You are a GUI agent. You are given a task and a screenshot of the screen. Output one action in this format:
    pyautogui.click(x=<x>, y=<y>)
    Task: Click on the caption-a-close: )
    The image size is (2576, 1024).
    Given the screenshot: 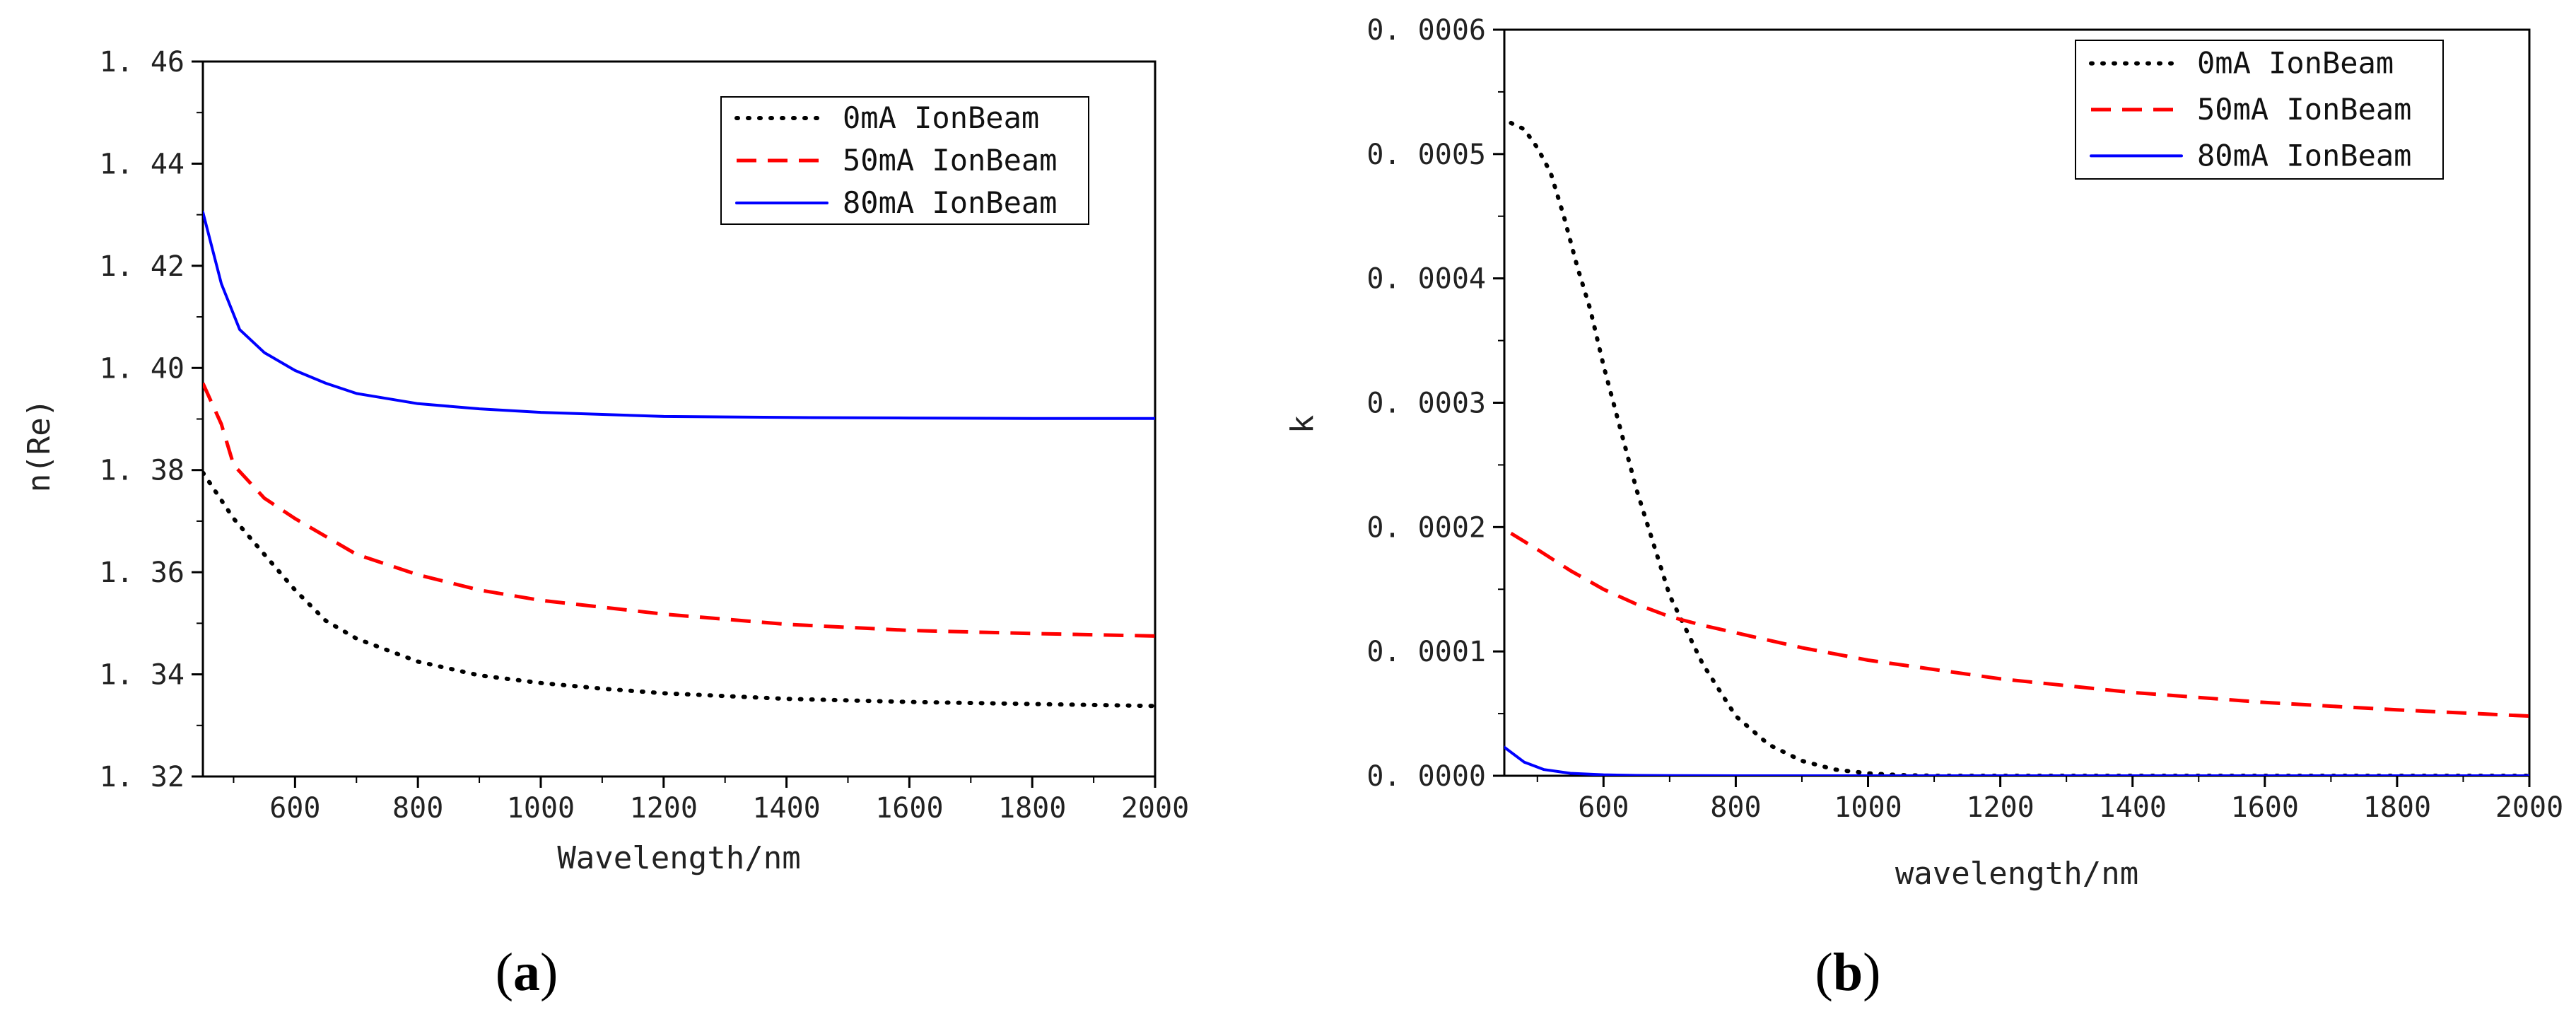 What is the action you would take?
    pyautogui.click(x=549, y=972)
    